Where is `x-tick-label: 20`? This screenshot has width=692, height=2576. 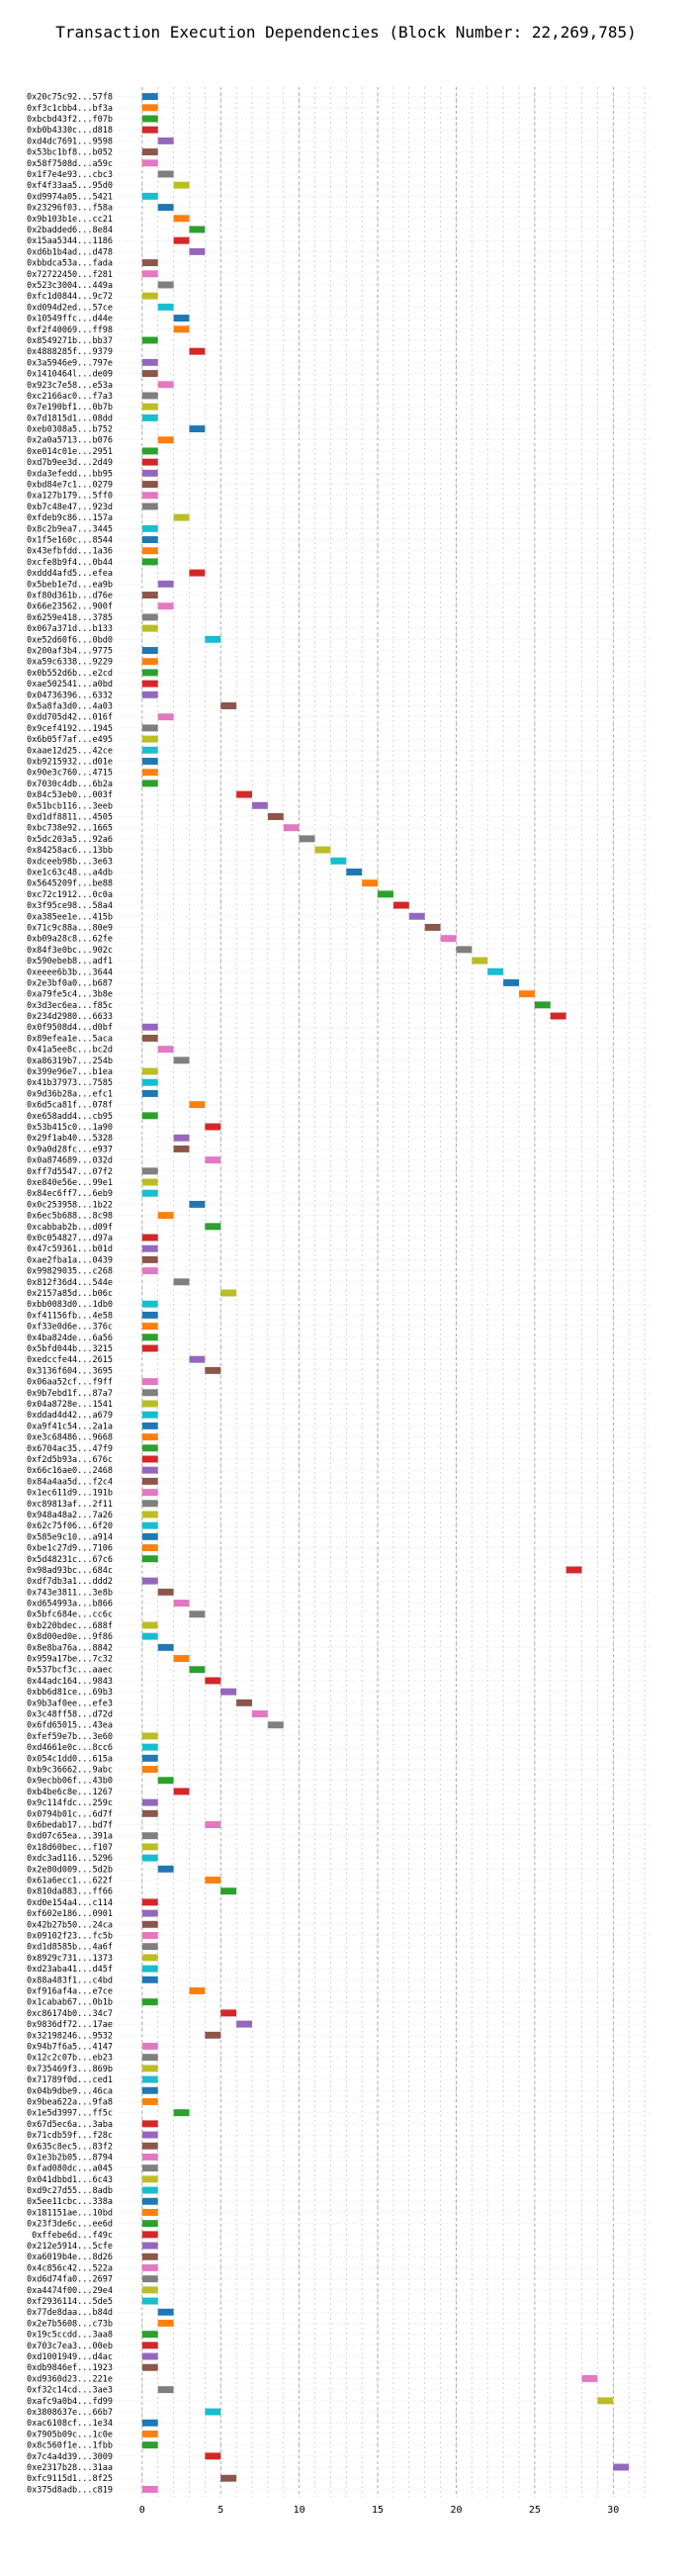
x-tick-label: 20 is located at coordinates (456, 2510).